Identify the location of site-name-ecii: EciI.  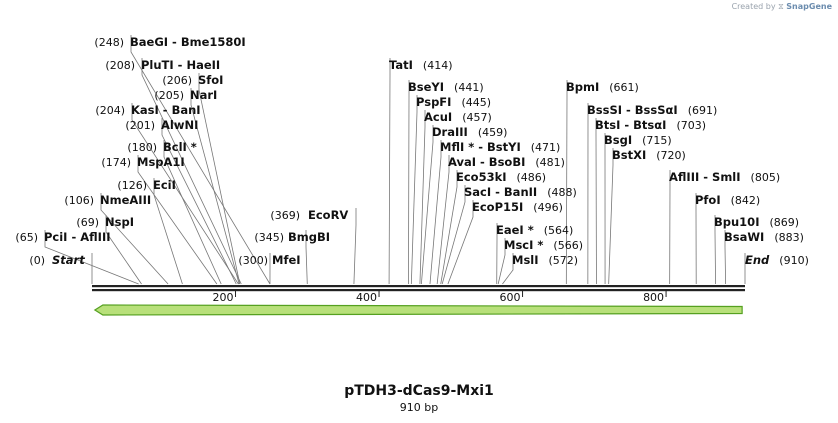
(164, 185).